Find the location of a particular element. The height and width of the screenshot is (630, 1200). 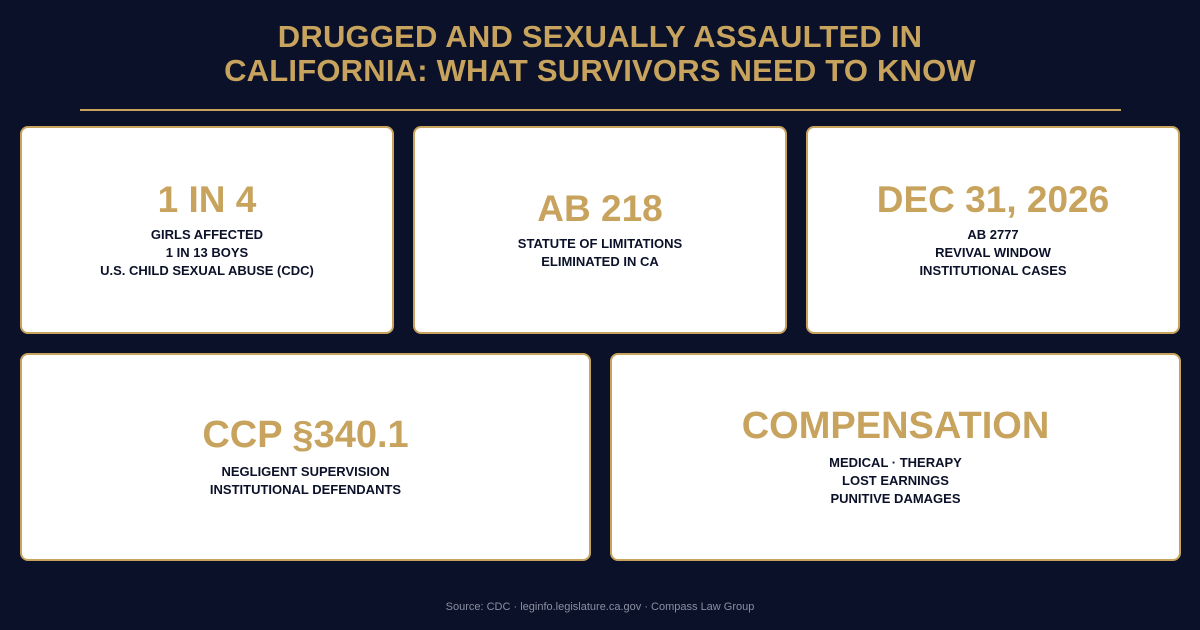

stat-description-line: STATUTE OF LIMITATIONS is located at coordinates (600, 244).